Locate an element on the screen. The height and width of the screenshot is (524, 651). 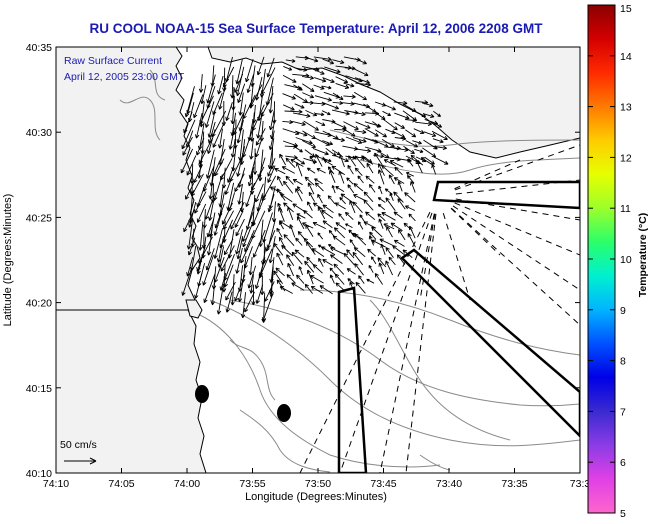
x-tick-label: 73:35 is located at coordinates (514, 484).